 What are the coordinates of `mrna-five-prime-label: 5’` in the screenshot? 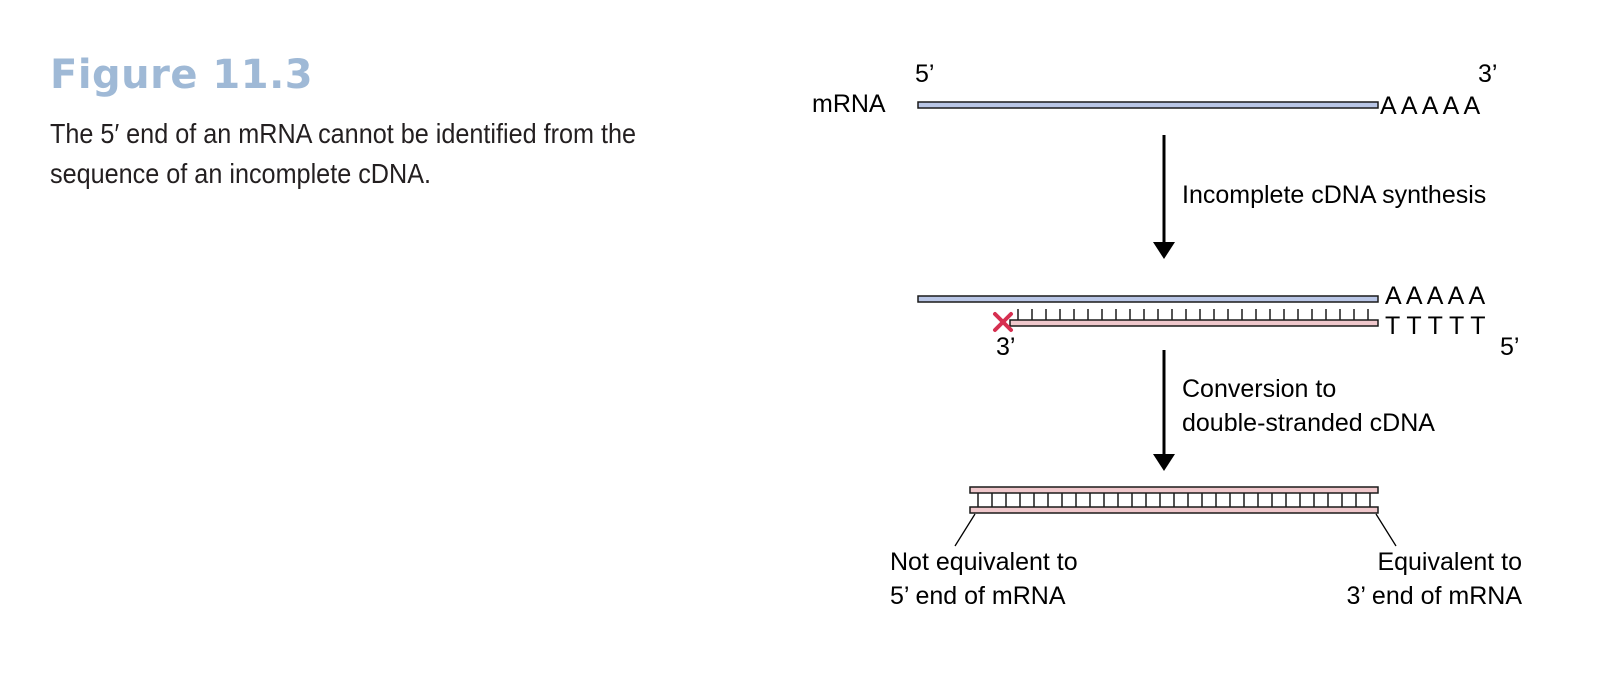 It's located at (924, 74).